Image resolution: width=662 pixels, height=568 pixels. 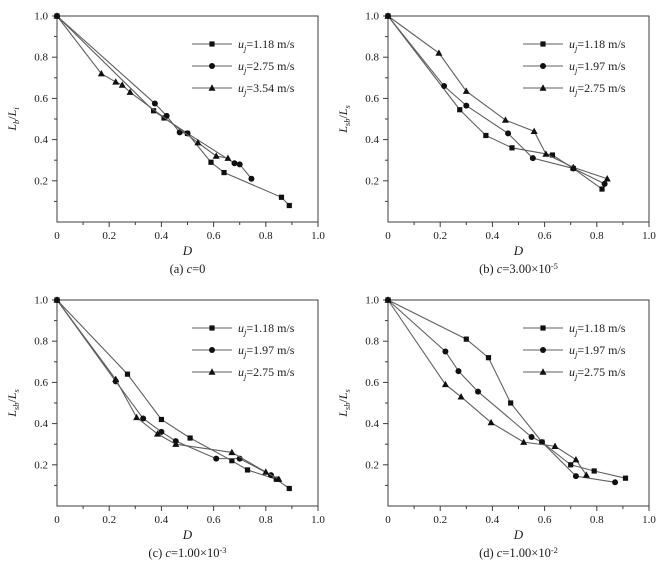 I want to click on x-tick-label: 0.4, so click(x=493, y=236).